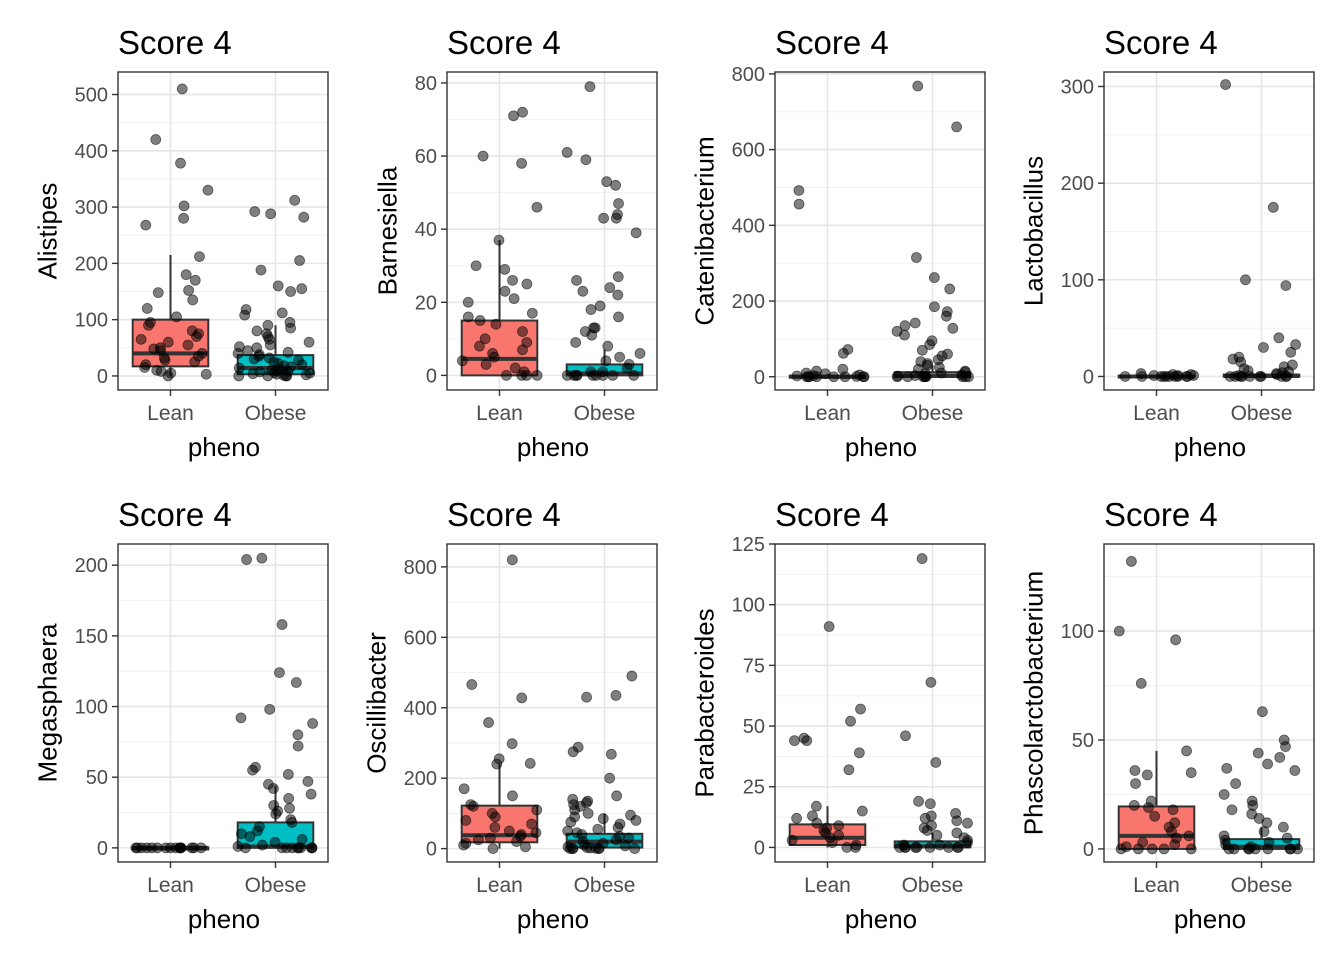  What do you see at coordinates (1033, 703) in the screenshot?
I see `y-axis-label: Phascolarctobacterium` at bounding box center [1033, 703].